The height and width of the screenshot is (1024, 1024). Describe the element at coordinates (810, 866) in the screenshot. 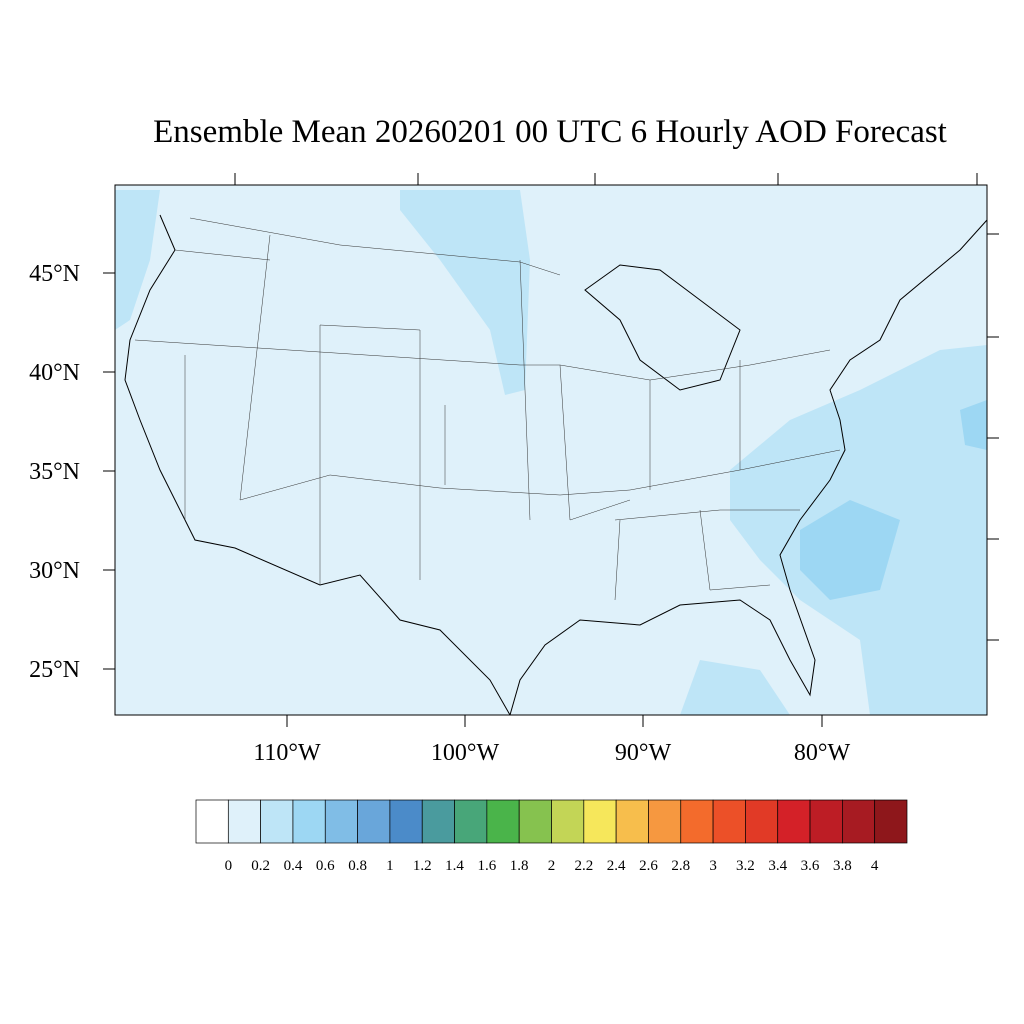

I see `colorbar-label: 3.6` at that location.